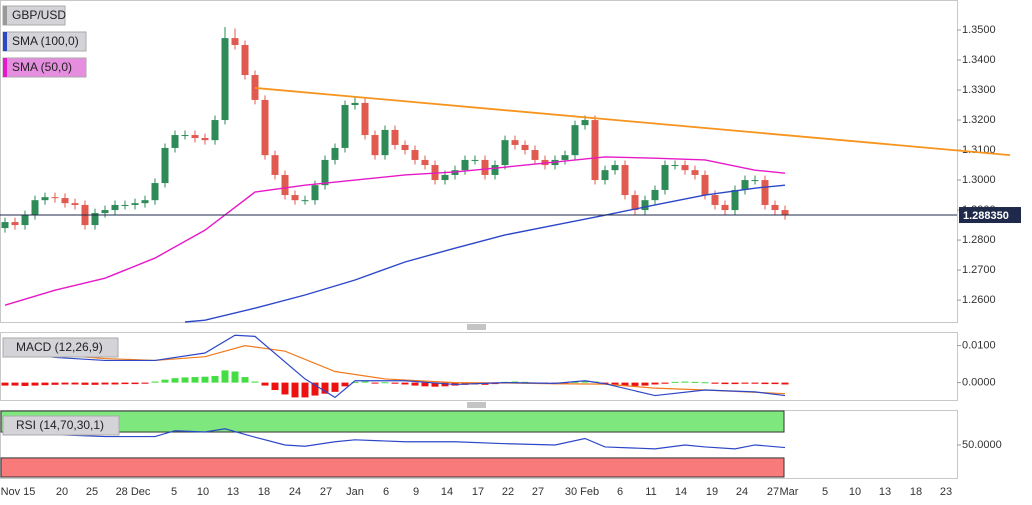 The height and width of the screenshot is (505, 1032). What do you see at coordinates (946, 492) in the screenshot?
I see `x-tick-label: 23` at bounding box center [946, 492].